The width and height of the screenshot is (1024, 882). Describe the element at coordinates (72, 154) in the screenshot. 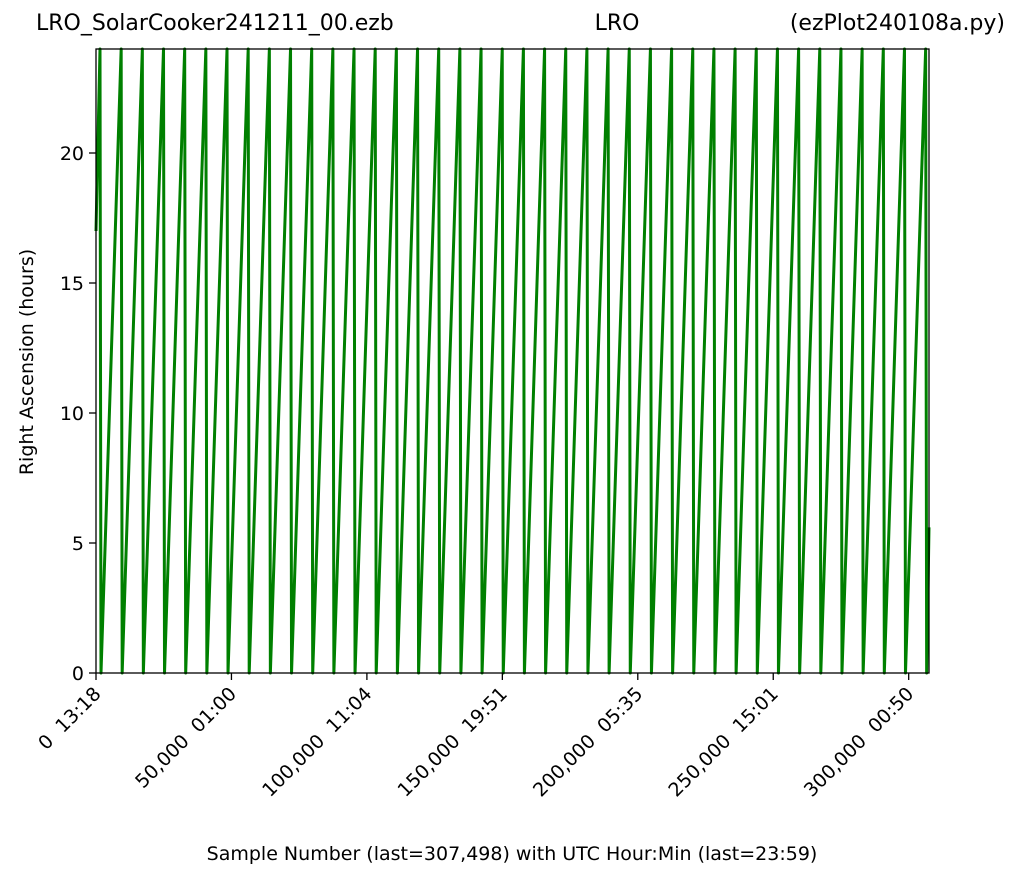

I see `y-tick-label: 20` at that location.